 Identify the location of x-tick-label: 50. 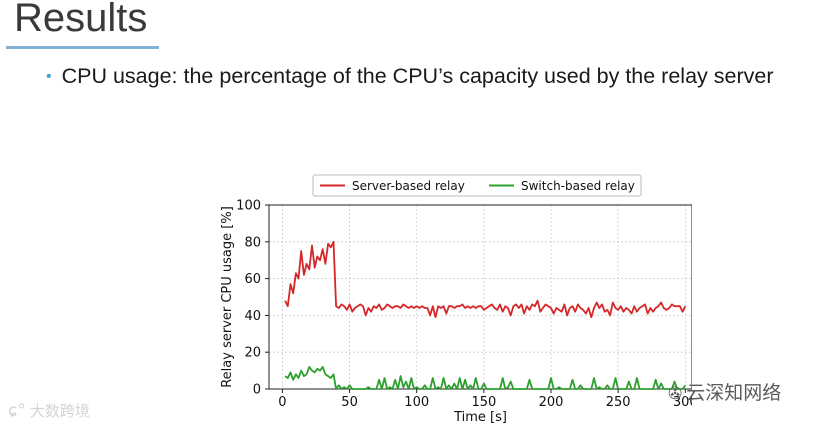
(349, 402).